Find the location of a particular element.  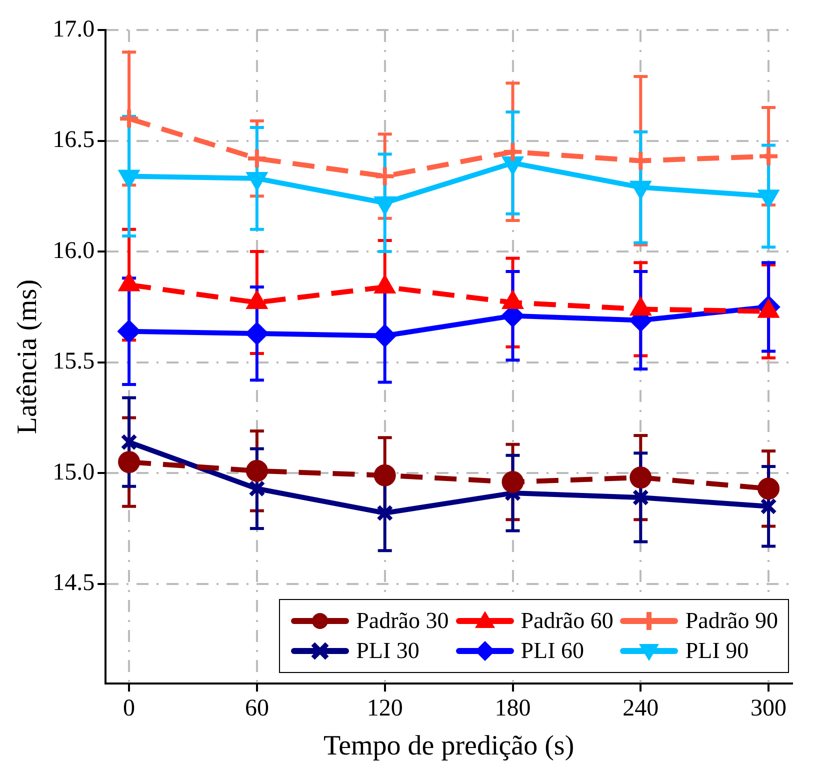

x-tick-label: 120 is located at coordinates (384, 708).